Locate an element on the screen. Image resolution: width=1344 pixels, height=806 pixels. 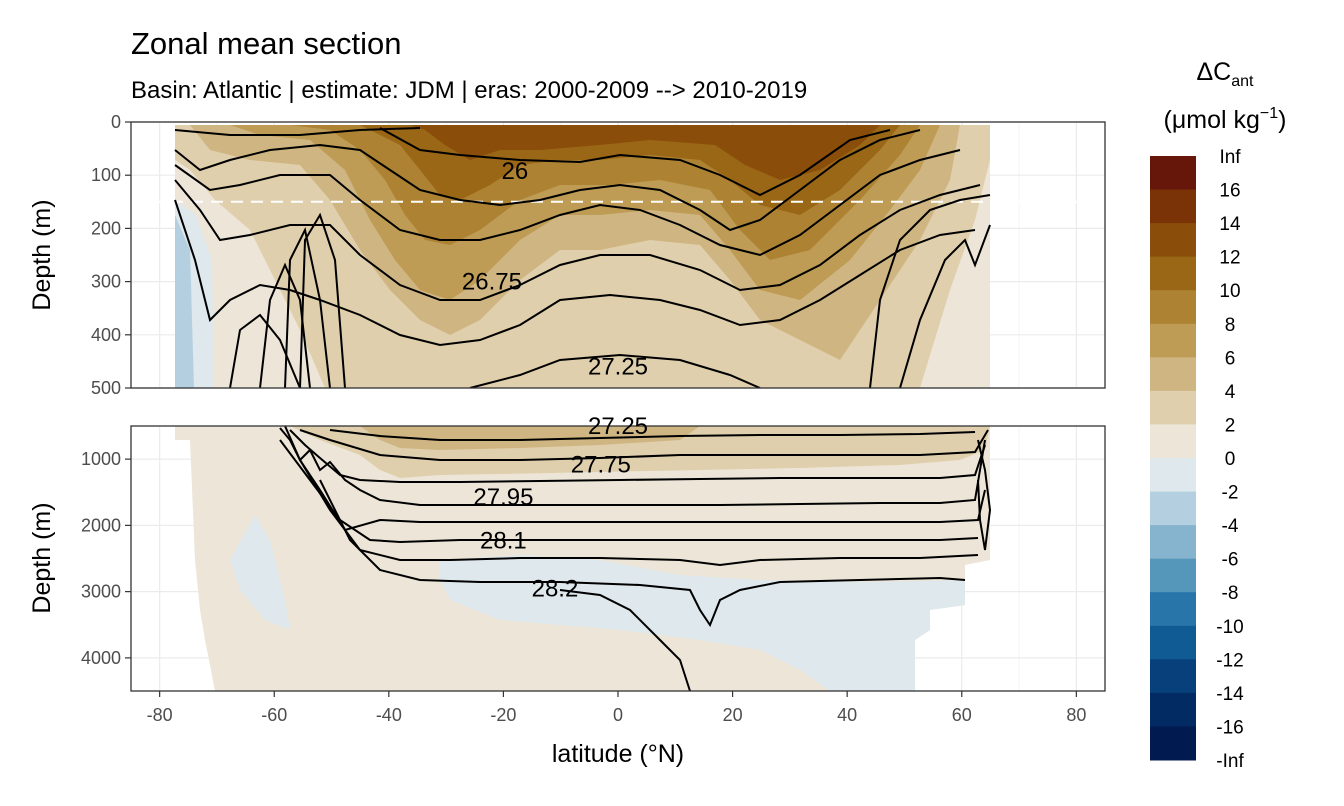
isopycnal-label: 26.75 is located at coordinates (492, 282).